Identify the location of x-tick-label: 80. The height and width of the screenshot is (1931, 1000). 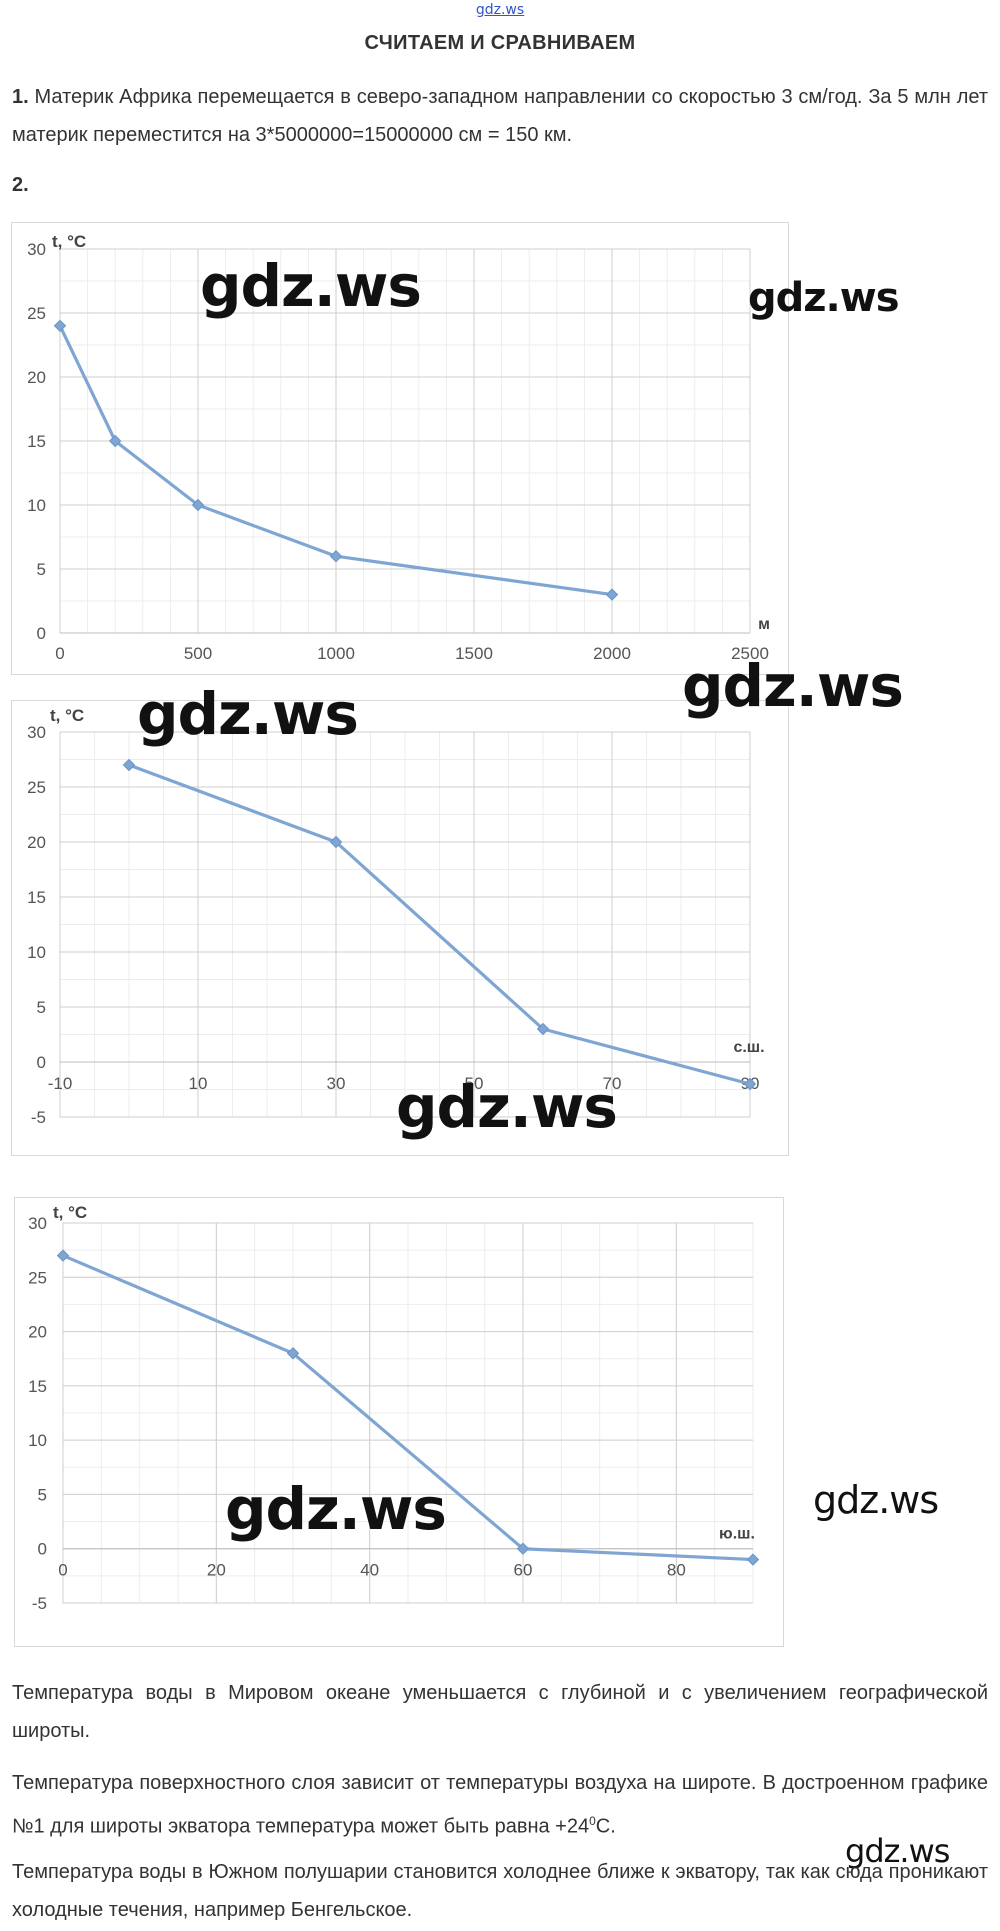
(676, 1570).